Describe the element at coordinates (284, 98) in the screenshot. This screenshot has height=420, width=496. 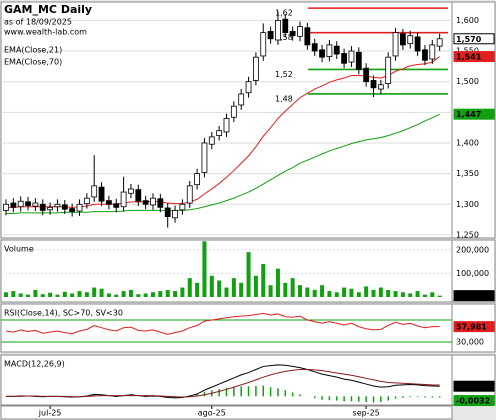
I see `level-label: 1,48` at that location.